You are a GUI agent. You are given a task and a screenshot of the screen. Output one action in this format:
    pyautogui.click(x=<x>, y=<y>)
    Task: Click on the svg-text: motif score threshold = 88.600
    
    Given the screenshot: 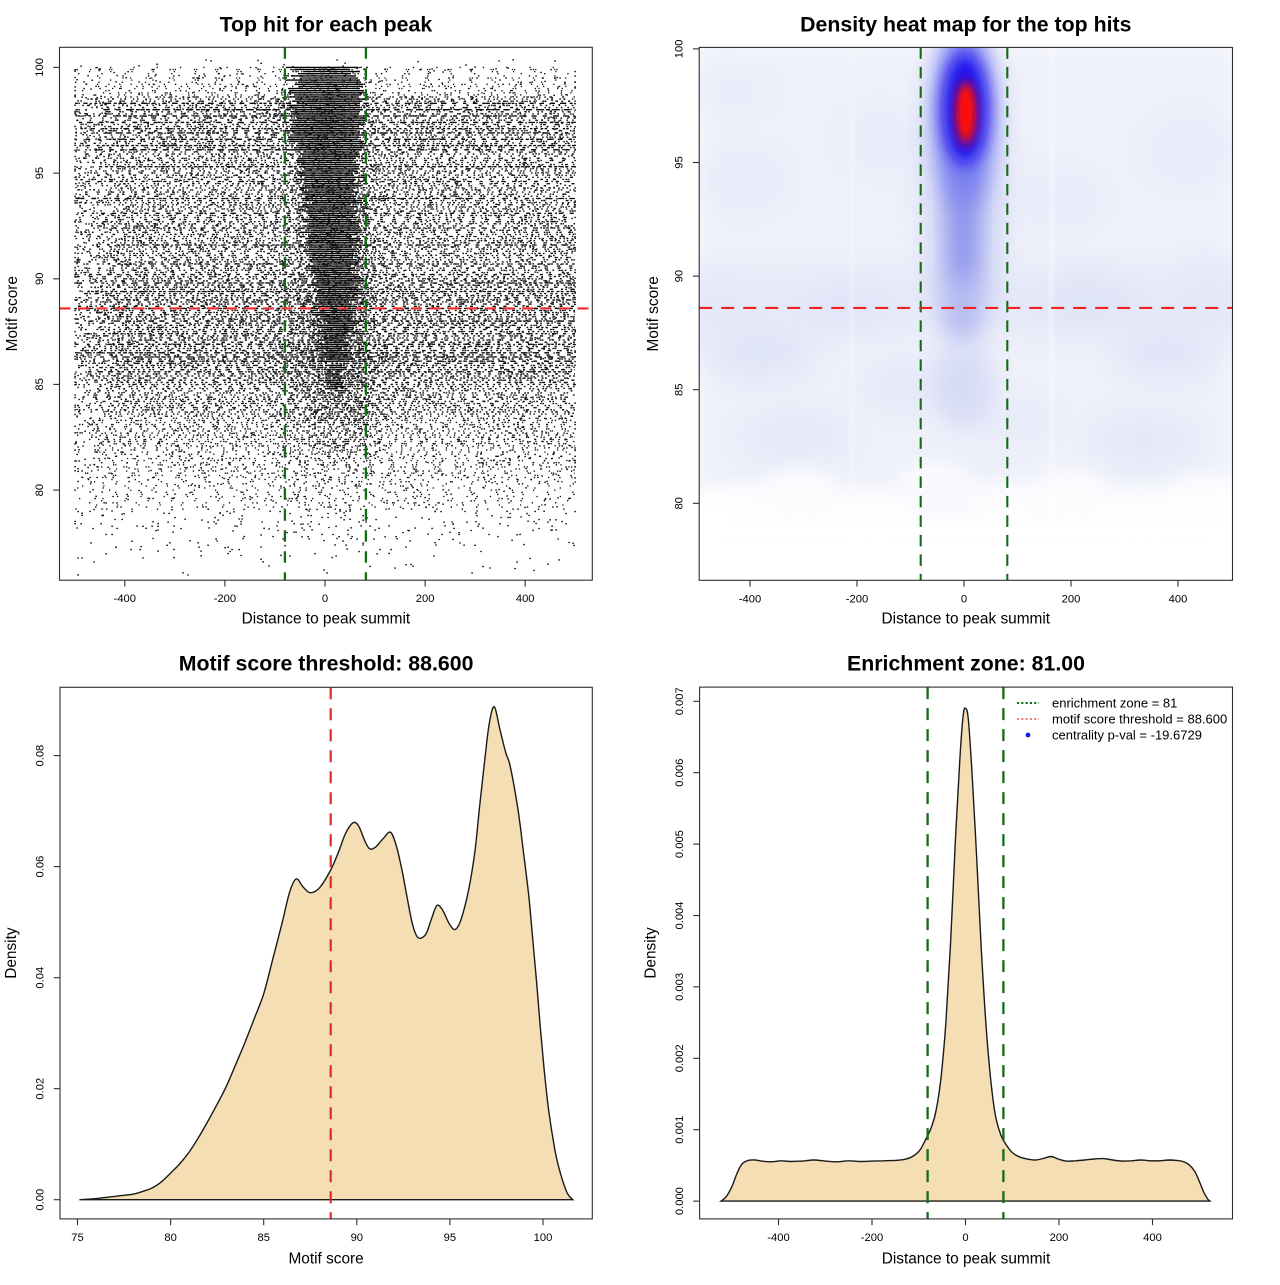 What is the action you would take?
    pyautogui.click(x=1139, y=719)
    